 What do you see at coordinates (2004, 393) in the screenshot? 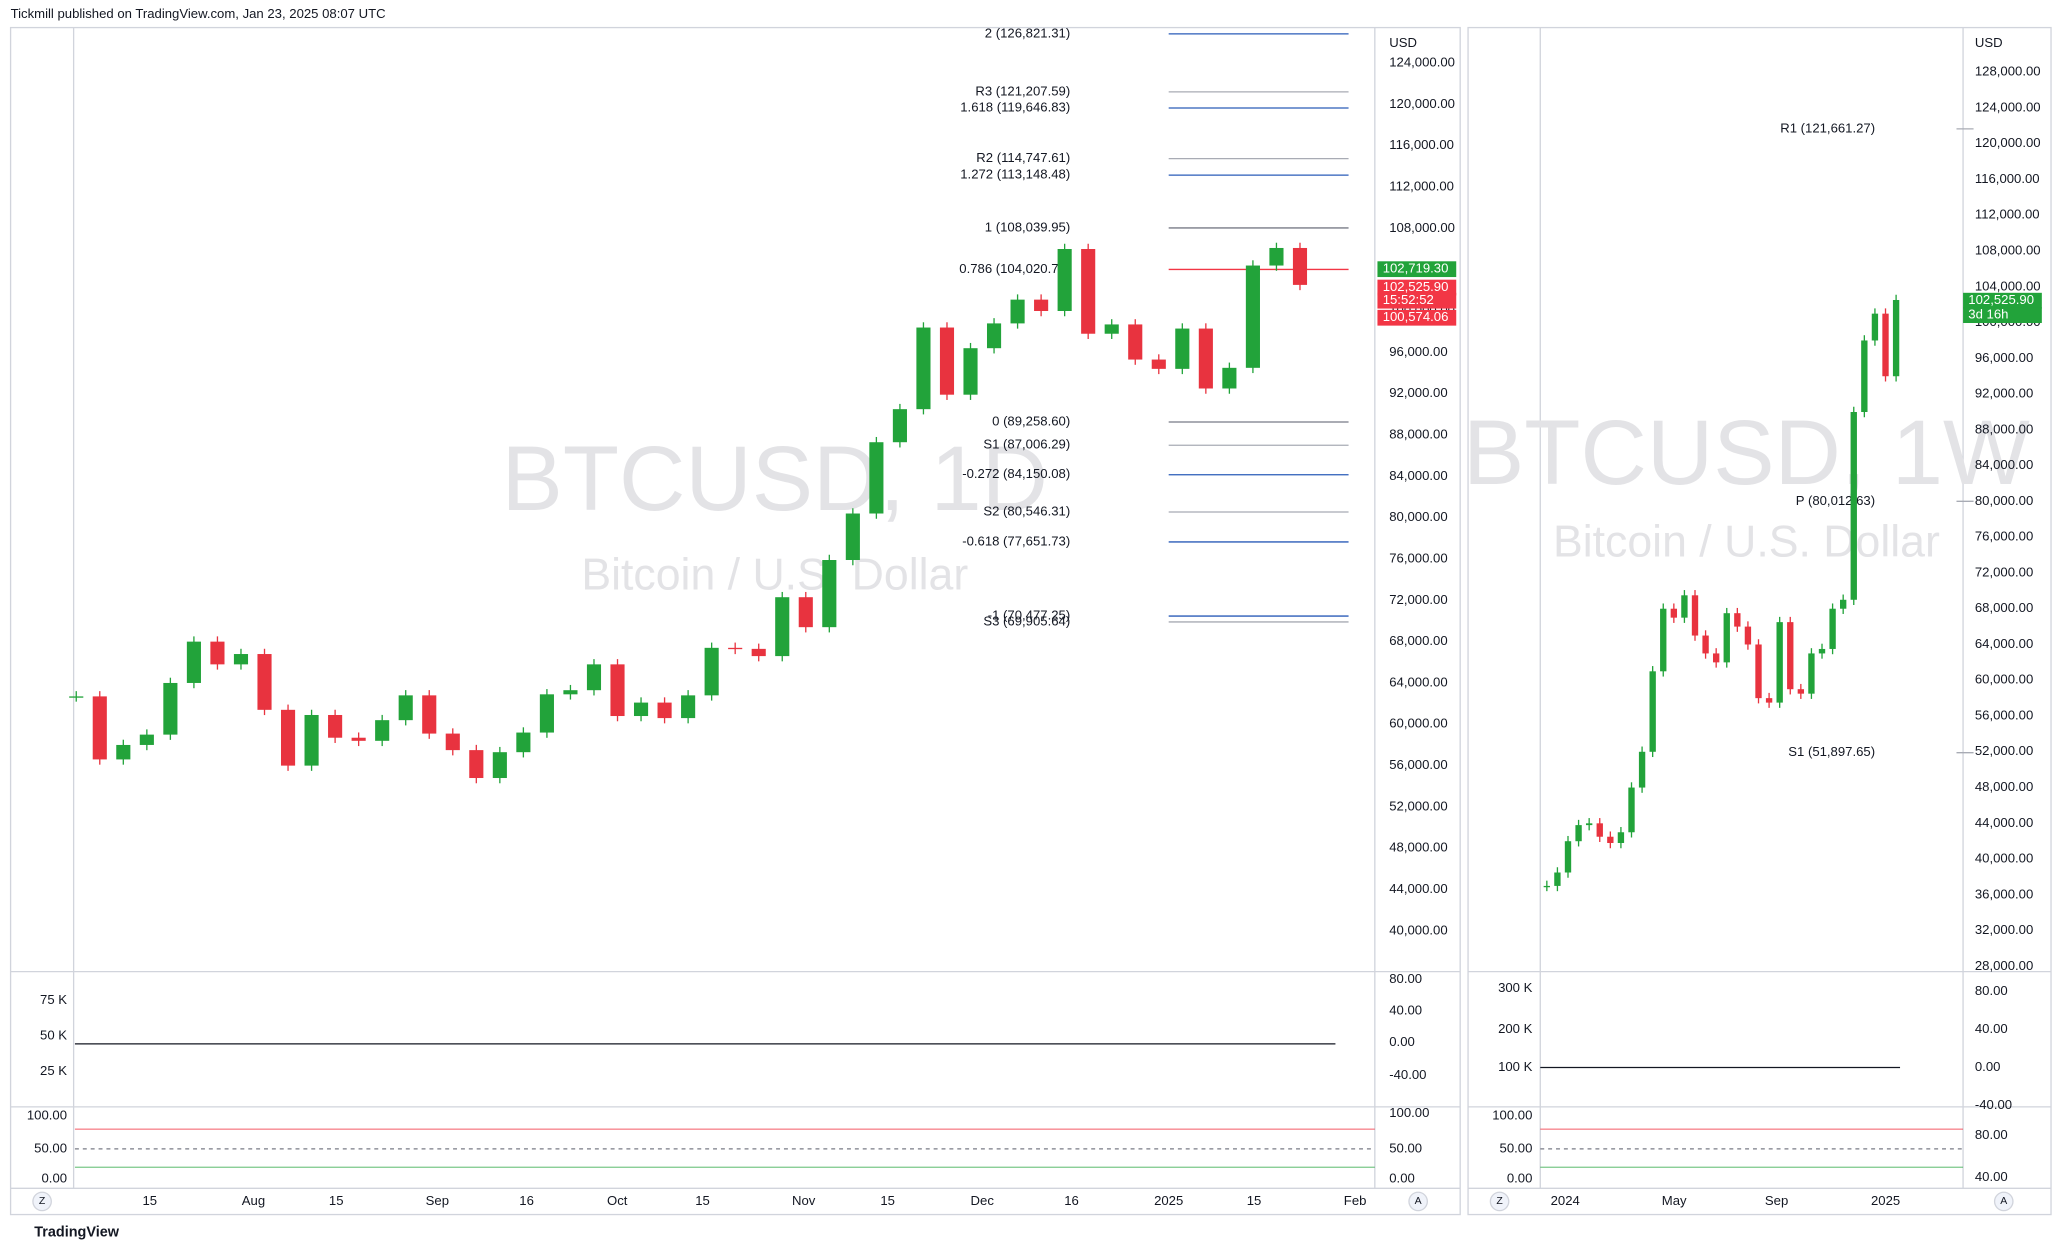
I see `price-tick-label: 92,000.00` at bounding box center [2004, 393].